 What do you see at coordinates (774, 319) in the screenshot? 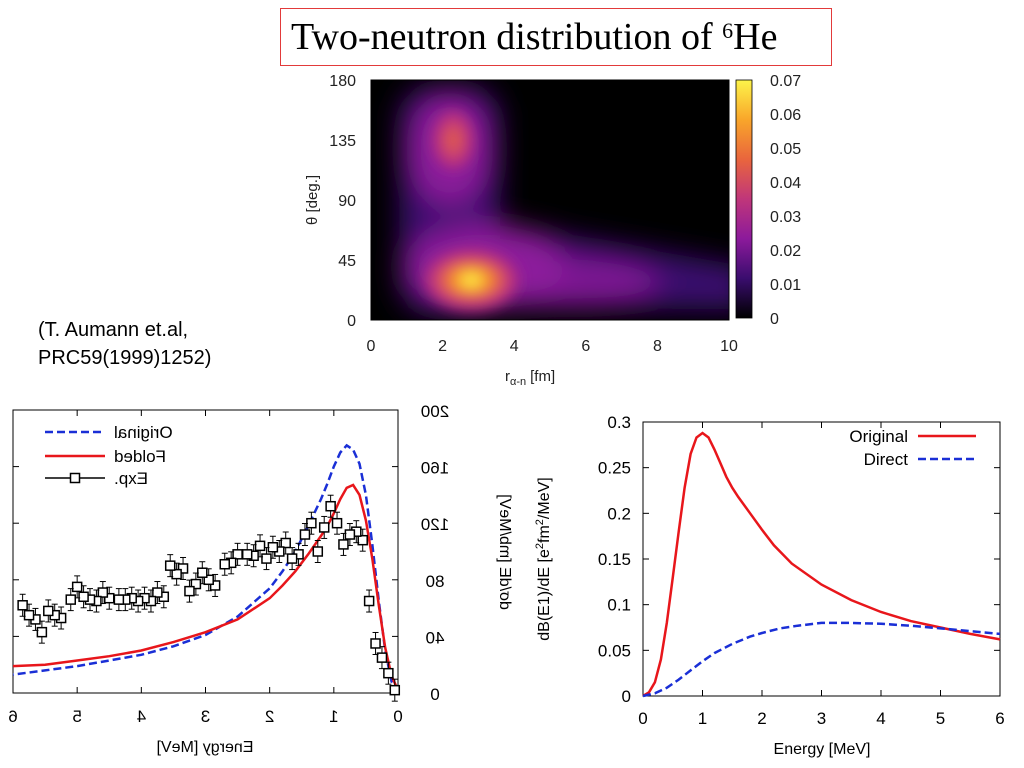
I see `colorbar-tick-label: 0` at bounding box center [774, 319].